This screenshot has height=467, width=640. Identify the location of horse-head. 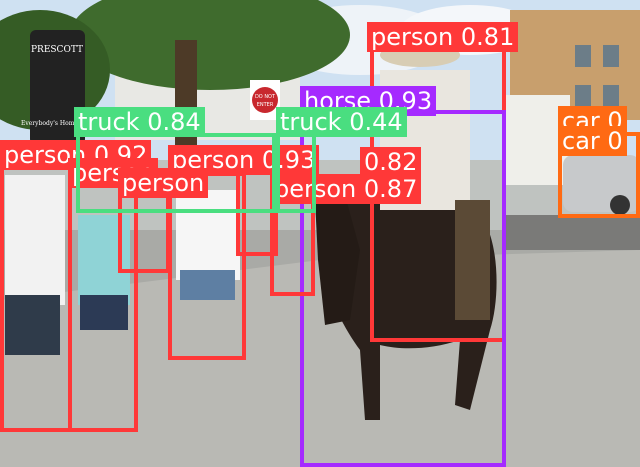
(337, 260).